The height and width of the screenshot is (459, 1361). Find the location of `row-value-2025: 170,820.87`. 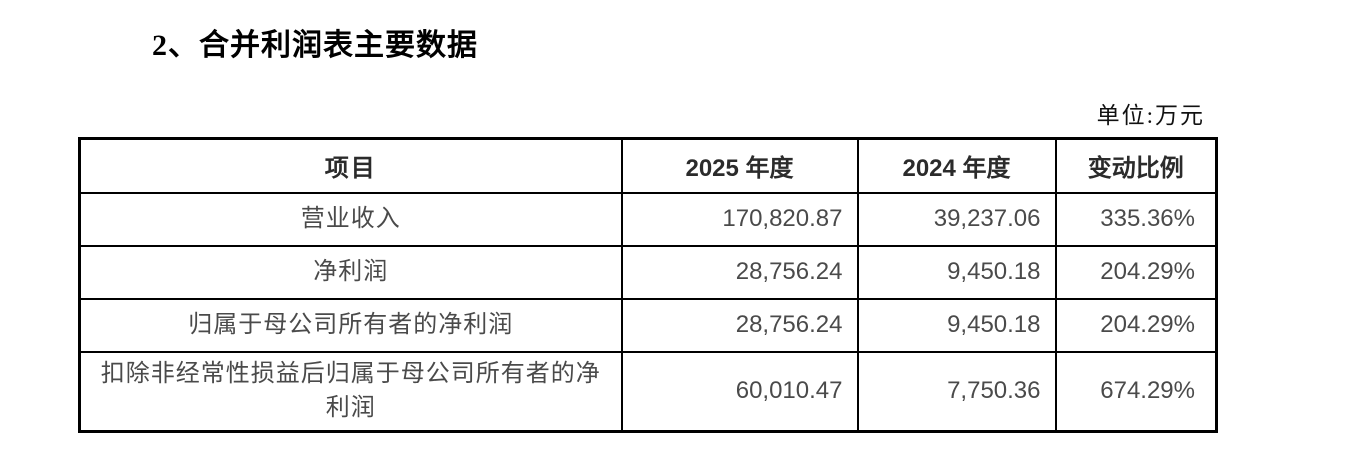

row-value-2025: 170,820.87 is located at coordinates (739, 219).